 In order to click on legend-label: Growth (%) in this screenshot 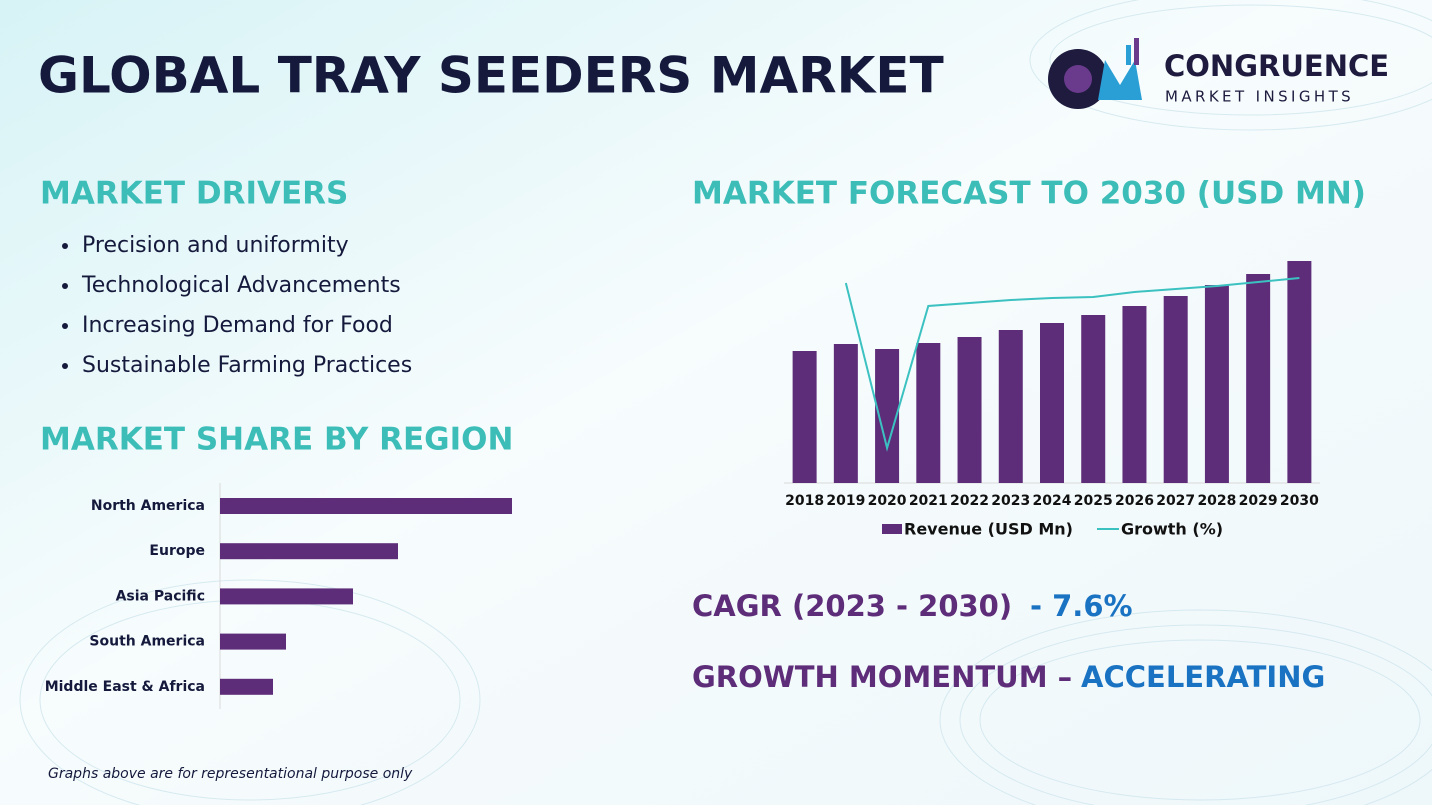, I will do `click(1172, 529)`.